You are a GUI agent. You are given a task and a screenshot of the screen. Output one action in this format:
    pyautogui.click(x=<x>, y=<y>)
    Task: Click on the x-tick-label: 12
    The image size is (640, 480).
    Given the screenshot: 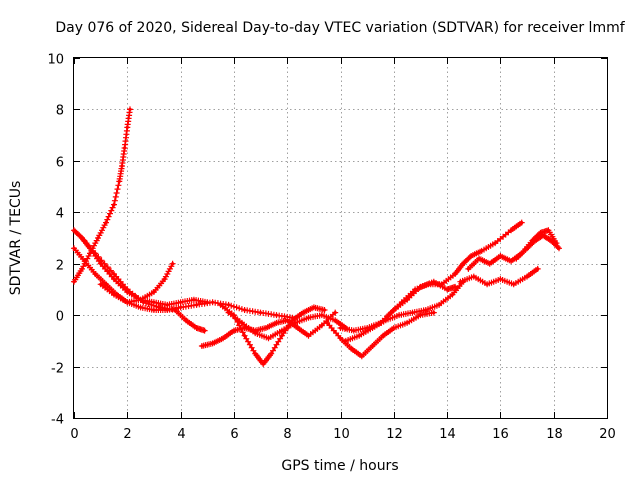 What is the action you would take?
    pyautogui.click(x=394, y=434)
    